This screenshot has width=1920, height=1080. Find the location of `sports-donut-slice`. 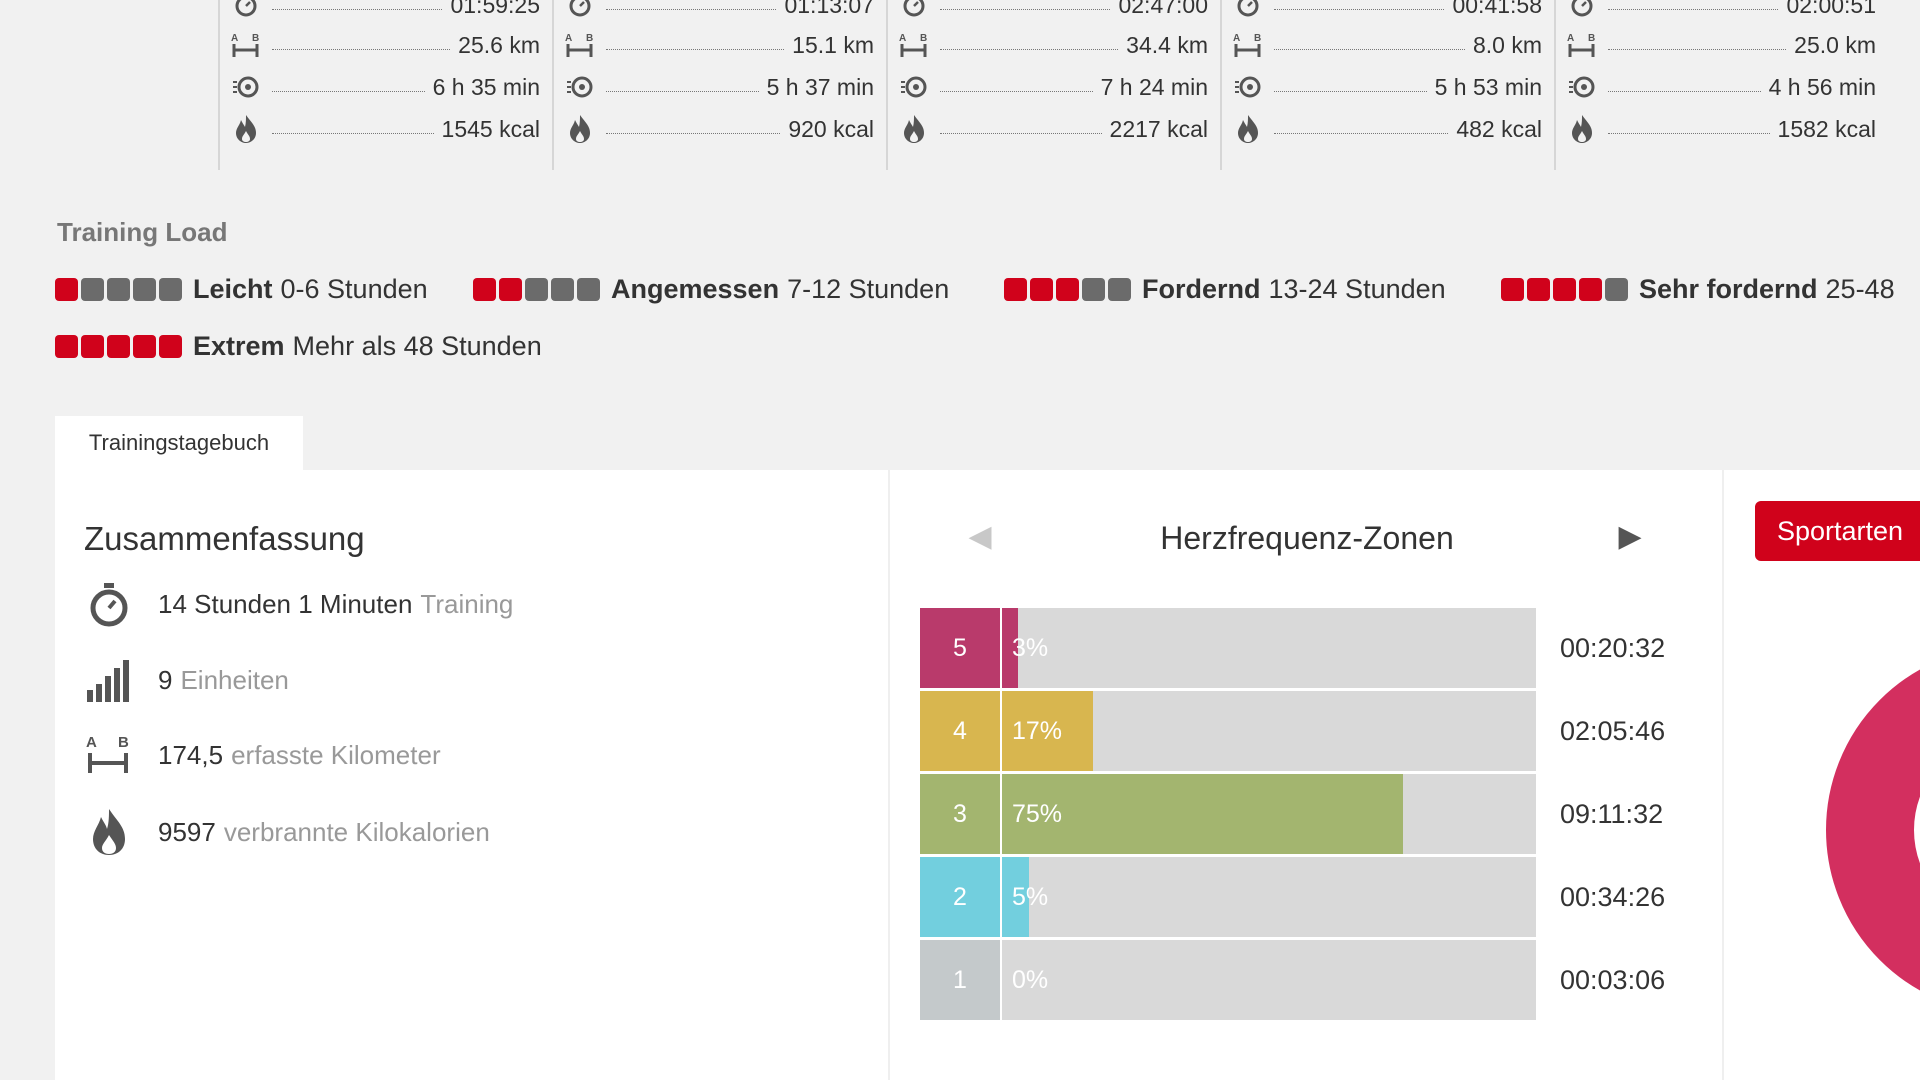

sports-donut-slice is located at coordinates (1873, 830).